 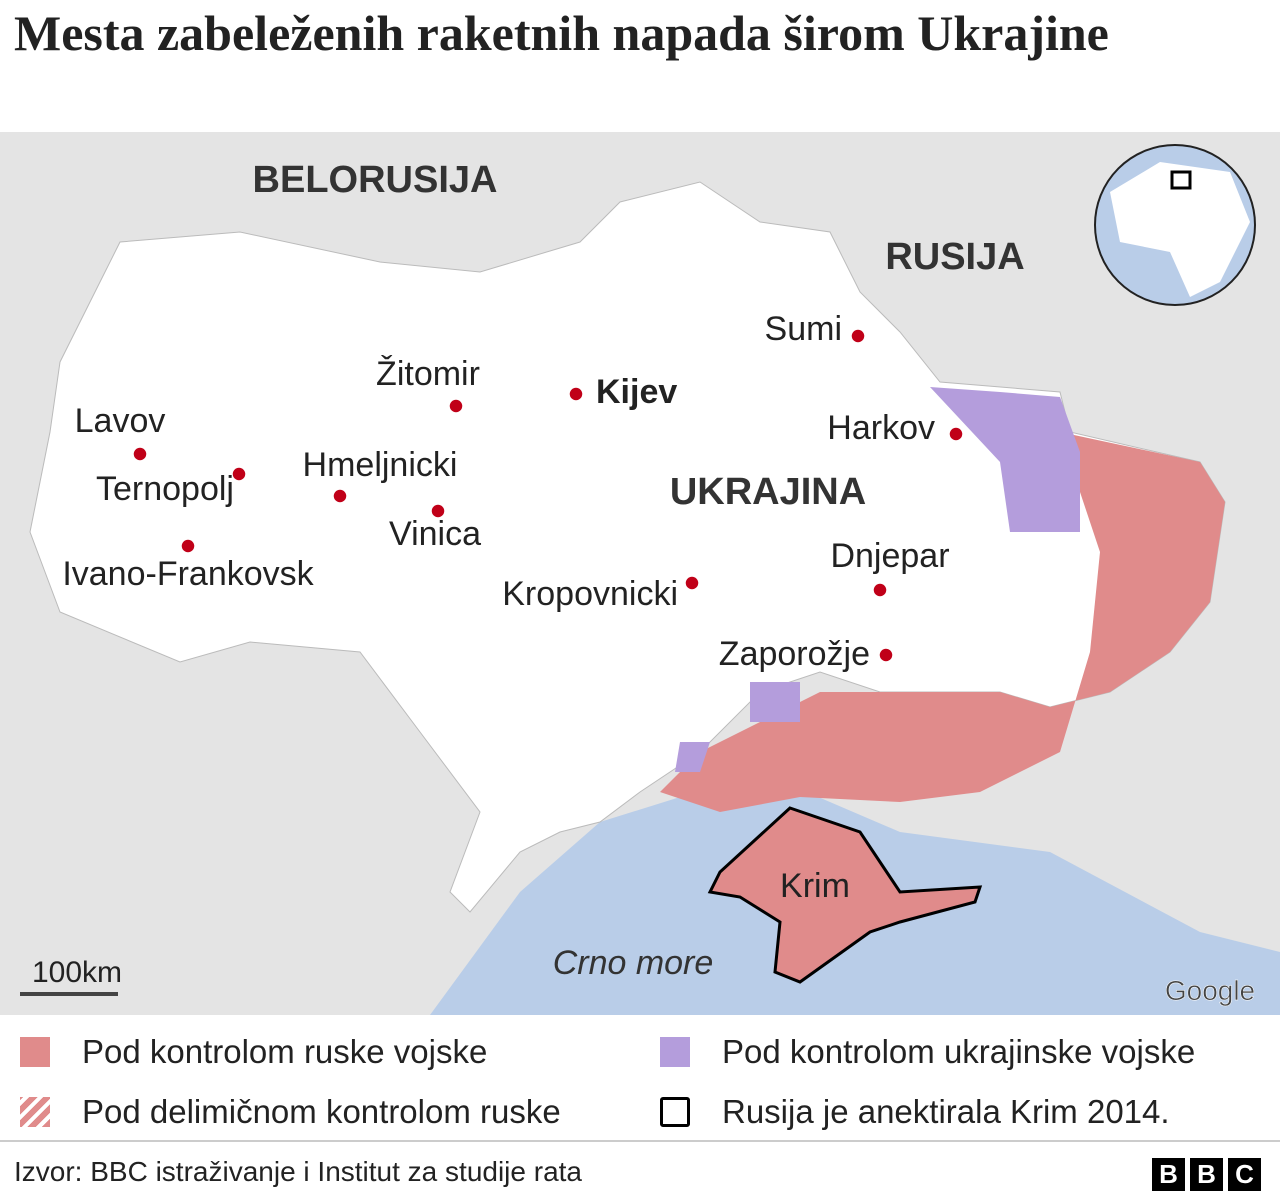 What do you see at coordinates (942, 622) in the screenshot?
I see `occupied-area` at bounding box center [942, 622].